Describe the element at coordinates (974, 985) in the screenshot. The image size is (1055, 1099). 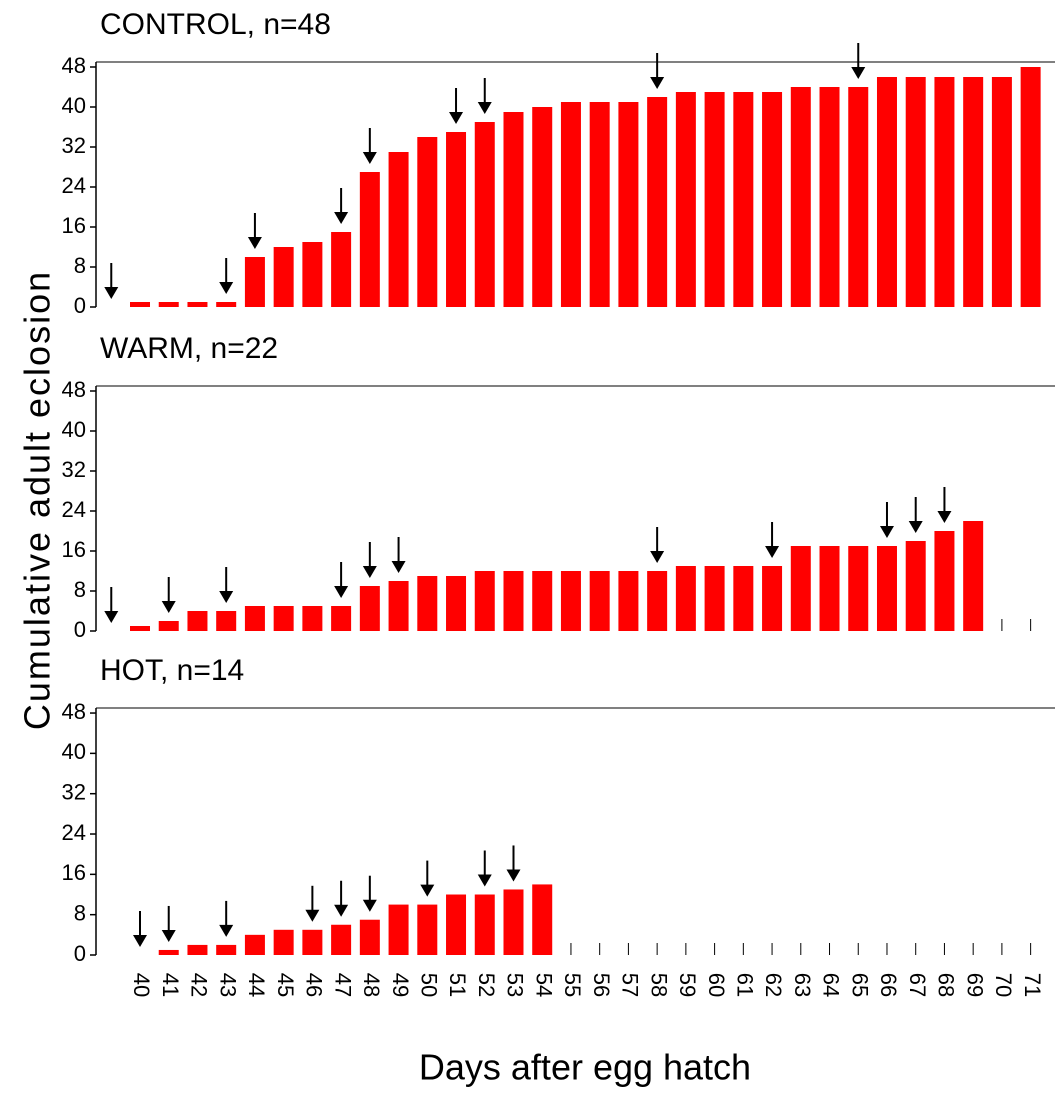
I see `x-tick-label: 69` at that location.